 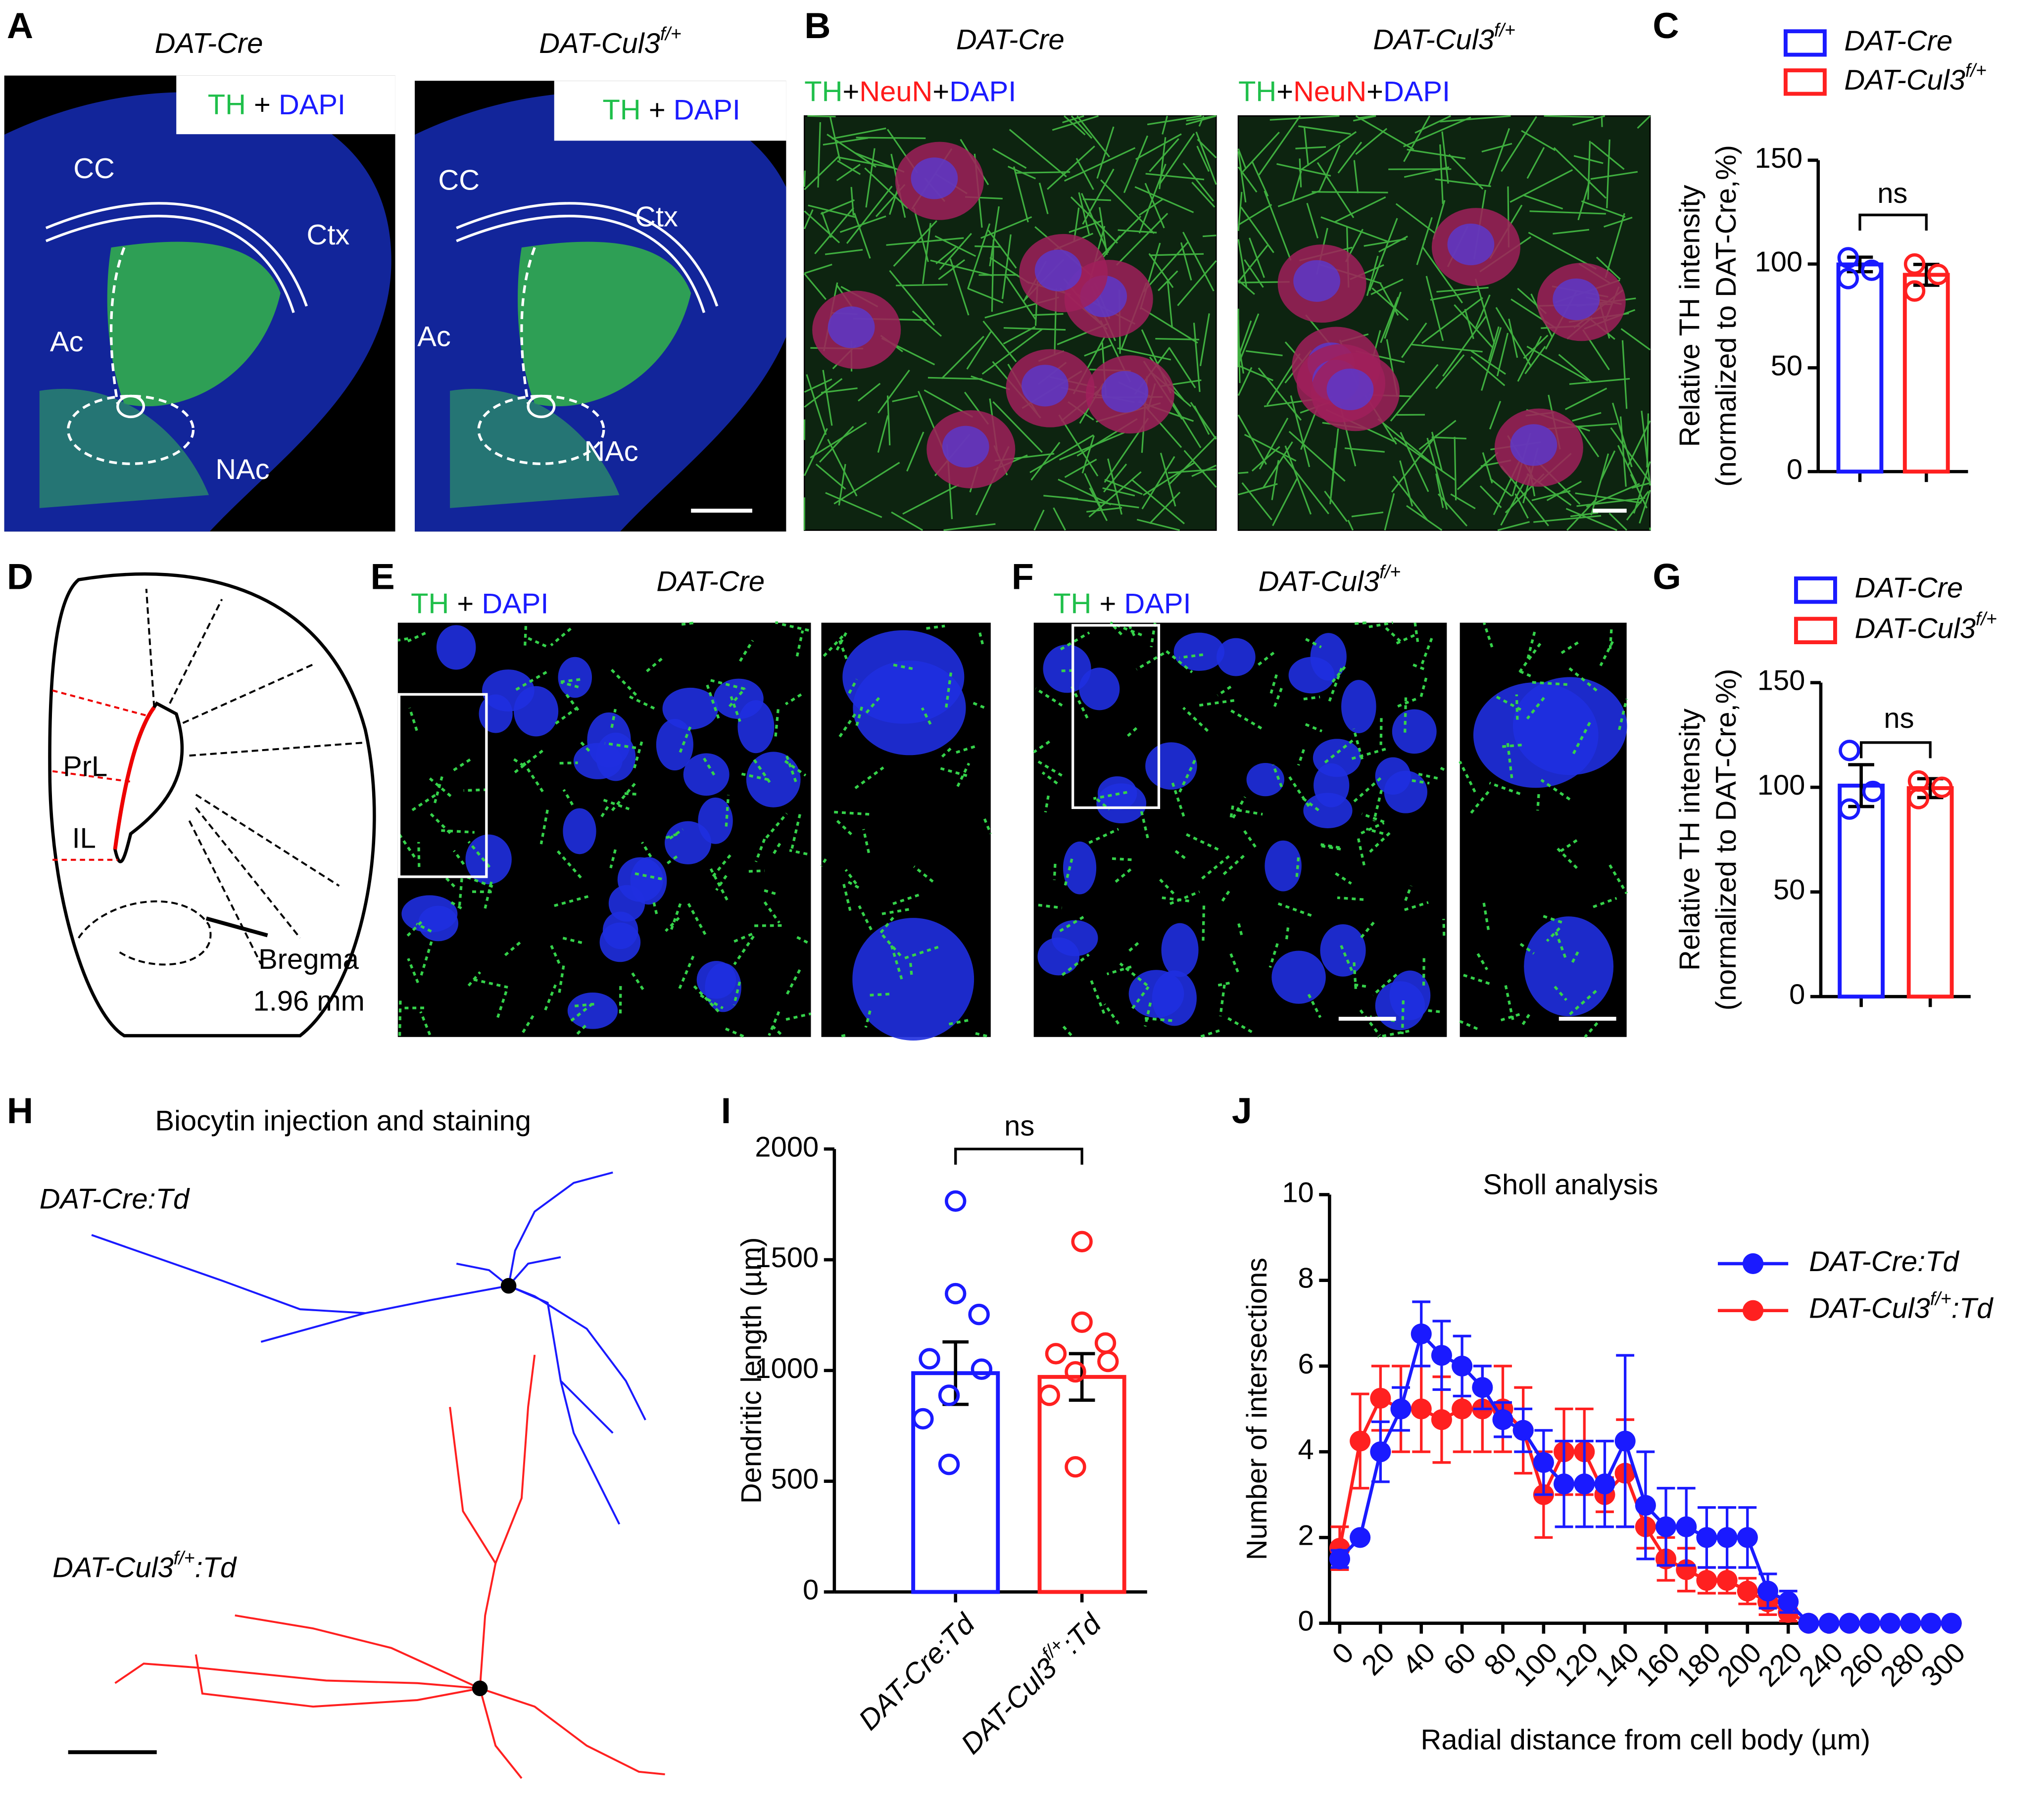 I want to click on bar, so click(x=1926, y=373).